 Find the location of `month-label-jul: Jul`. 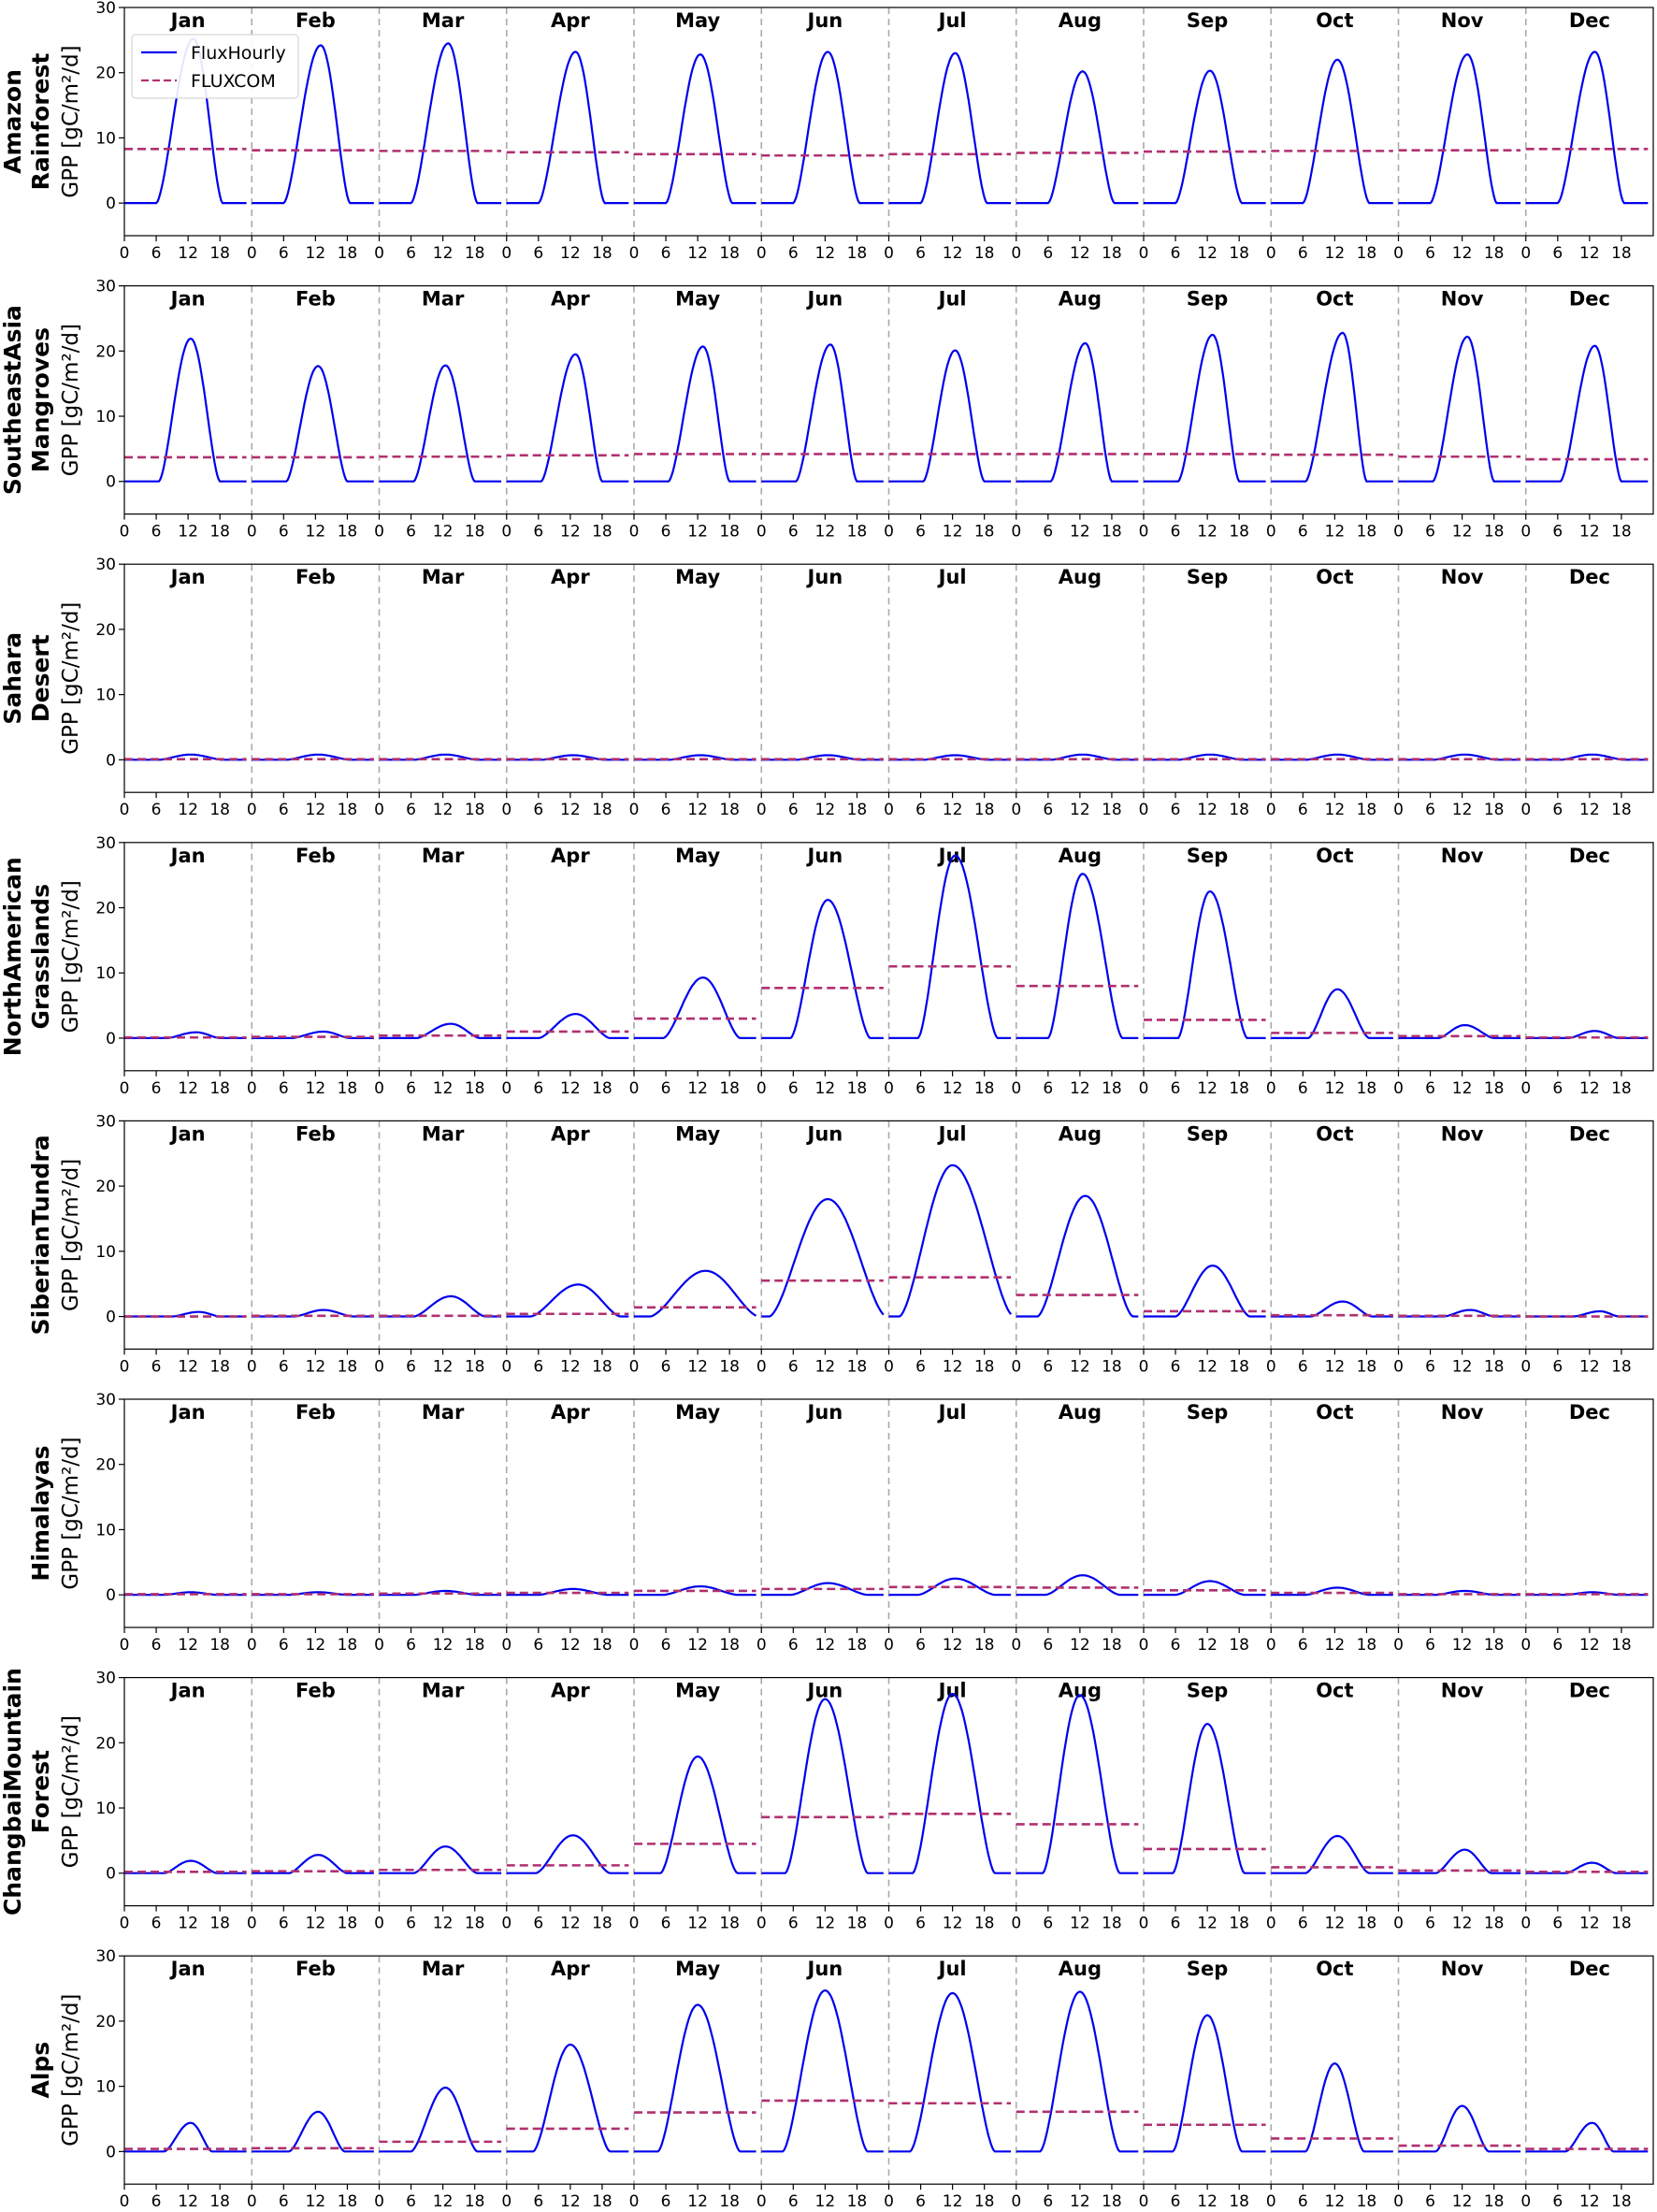

month-label-jul: Jul is located at coordinates (952, 299).